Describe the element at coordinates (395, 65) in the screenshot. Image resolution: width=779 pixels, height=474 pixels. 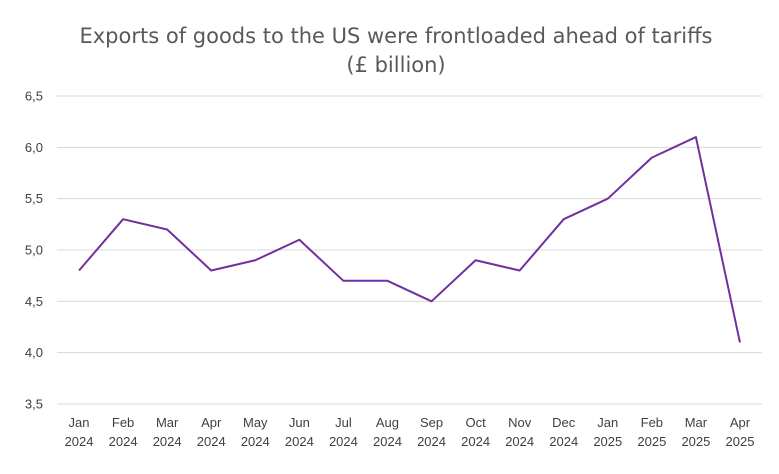
I see `chart-subtitle: (£ billion)` at that location.